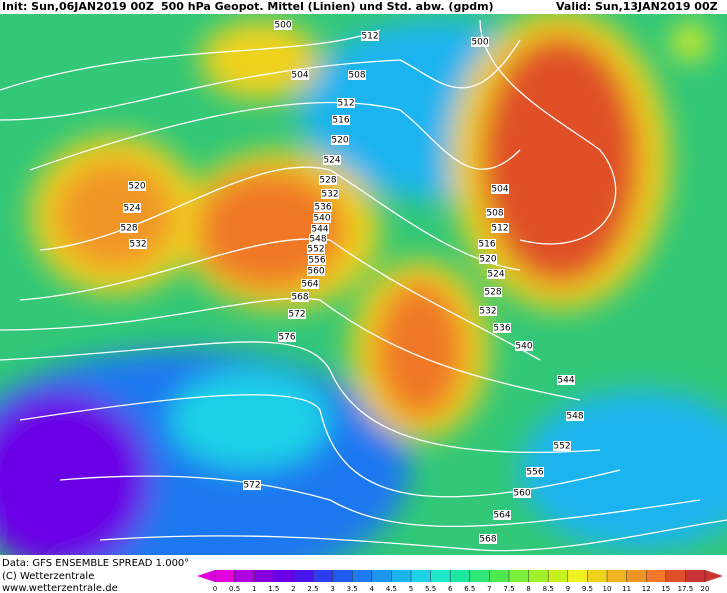  What do you see at coordinates (78, 6) in the screenshot?
I see `init-time: Init: Sun,06JAN2019 00Z` at bounding box center [78, 6].